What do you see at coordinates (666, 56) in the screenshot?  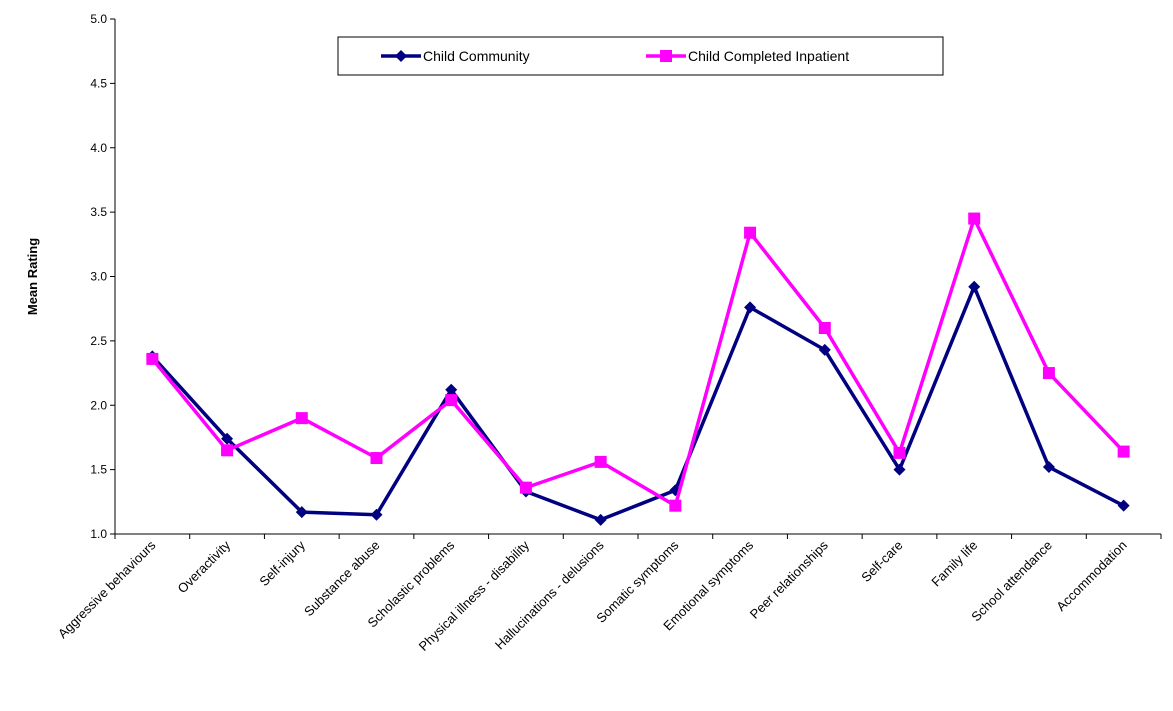 I see `legend-marker-square` at bounding box center [666, 56].